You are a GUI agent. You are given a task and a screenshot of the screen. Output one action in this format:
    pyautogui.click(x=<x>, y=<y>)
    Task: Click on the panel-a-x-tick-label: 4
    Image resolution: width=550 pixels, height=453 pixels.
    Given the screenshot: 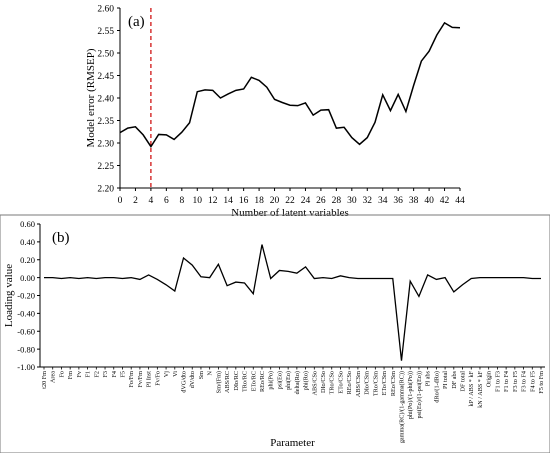 What is the action you would take?
    pyautogui.click(x=151, y=201)
    